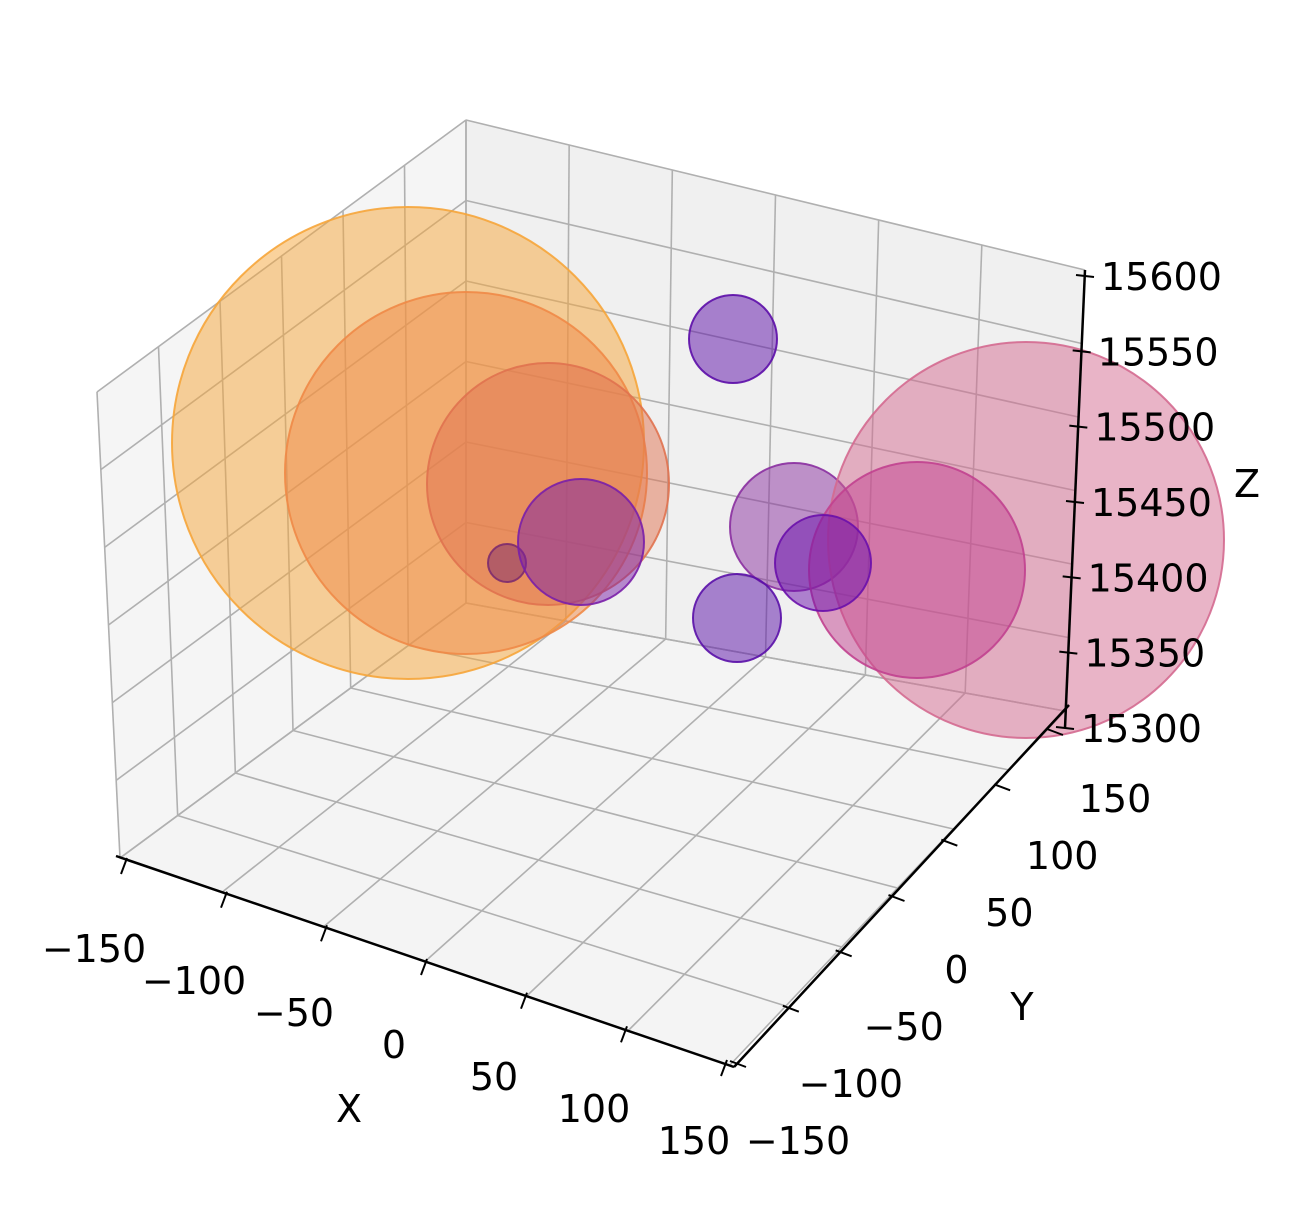 This screenshot has height=1205, width=1290. What do you see at coordinates (901, 886) in the screenshot?
I see `y-axis-line` at bounding box center [901, 886].